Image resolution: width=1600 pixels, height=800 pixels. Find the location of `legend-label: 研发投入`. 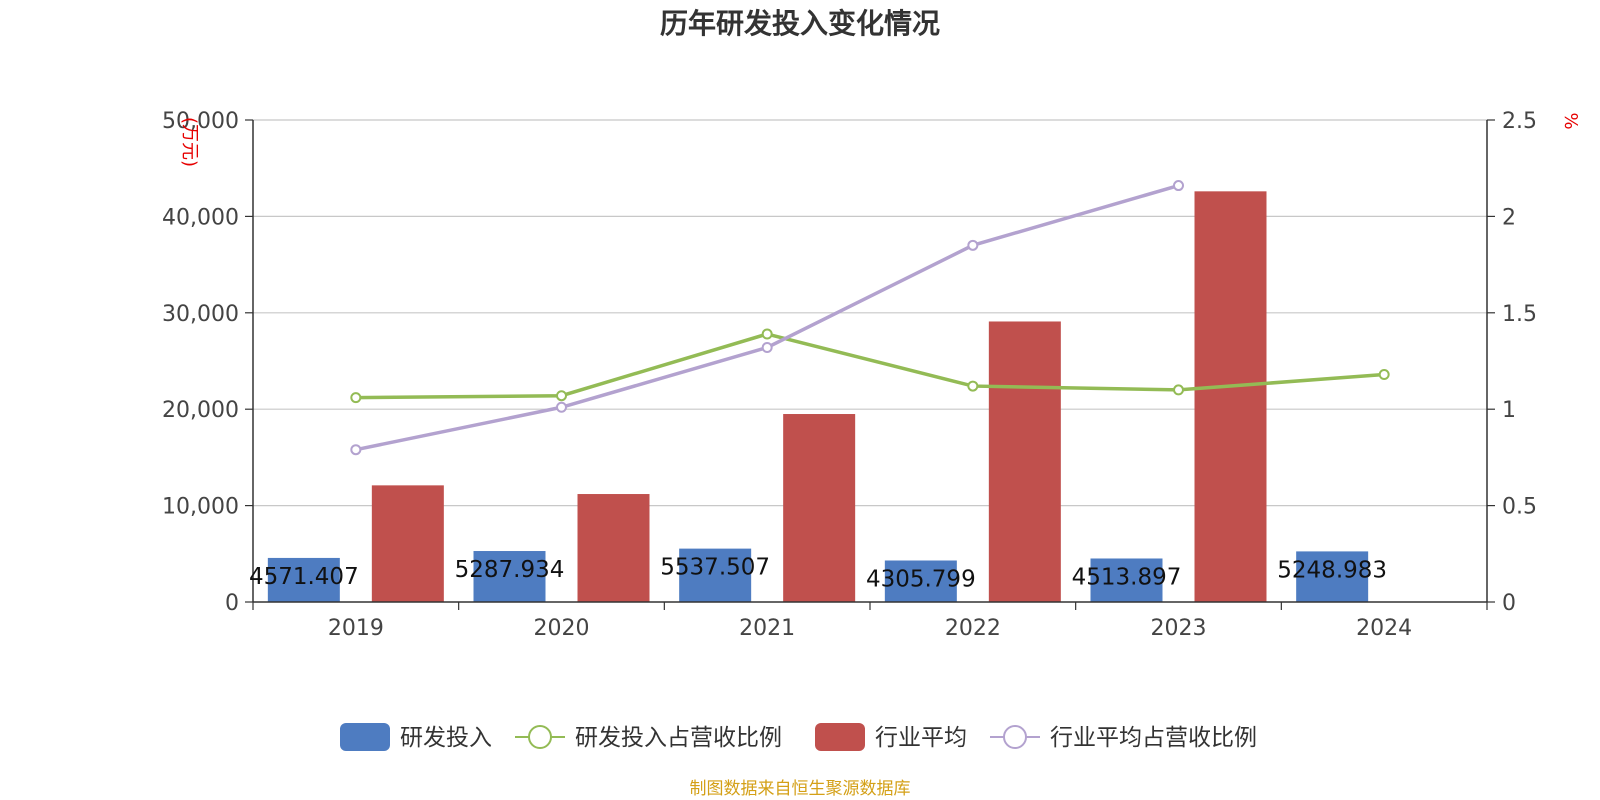

legend-label: 研发投入 is located at coordinates (446, 738).